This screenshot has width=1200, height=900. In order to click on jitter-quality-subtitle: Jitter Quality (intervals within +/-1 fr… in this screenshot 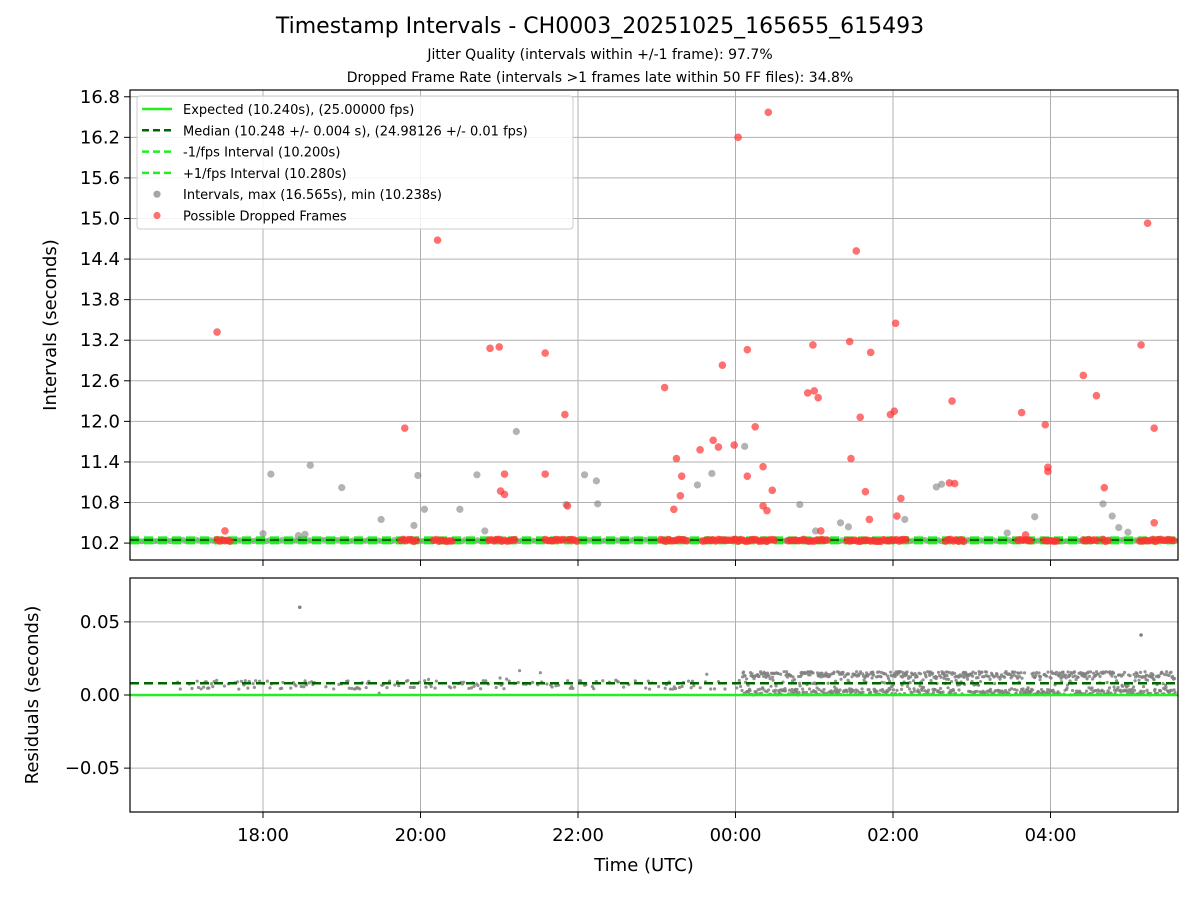, I will do `click(600, 55)`.